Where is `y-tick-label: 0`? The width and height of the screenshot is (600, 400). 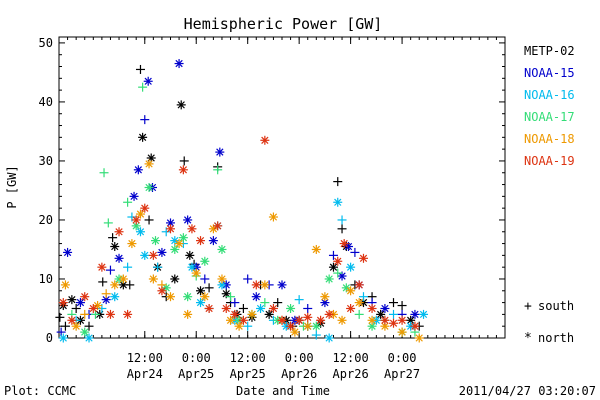
y-tick-label: 0 is located at coordinates (49, 338).